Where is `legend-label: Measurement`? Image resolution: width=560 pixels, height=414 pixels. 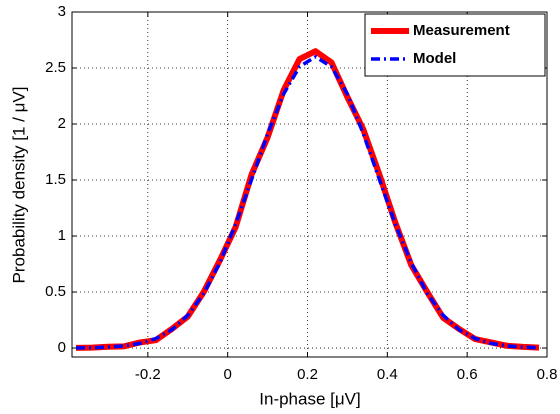 legend-label: Measurement is located at coordinates (461, 30).